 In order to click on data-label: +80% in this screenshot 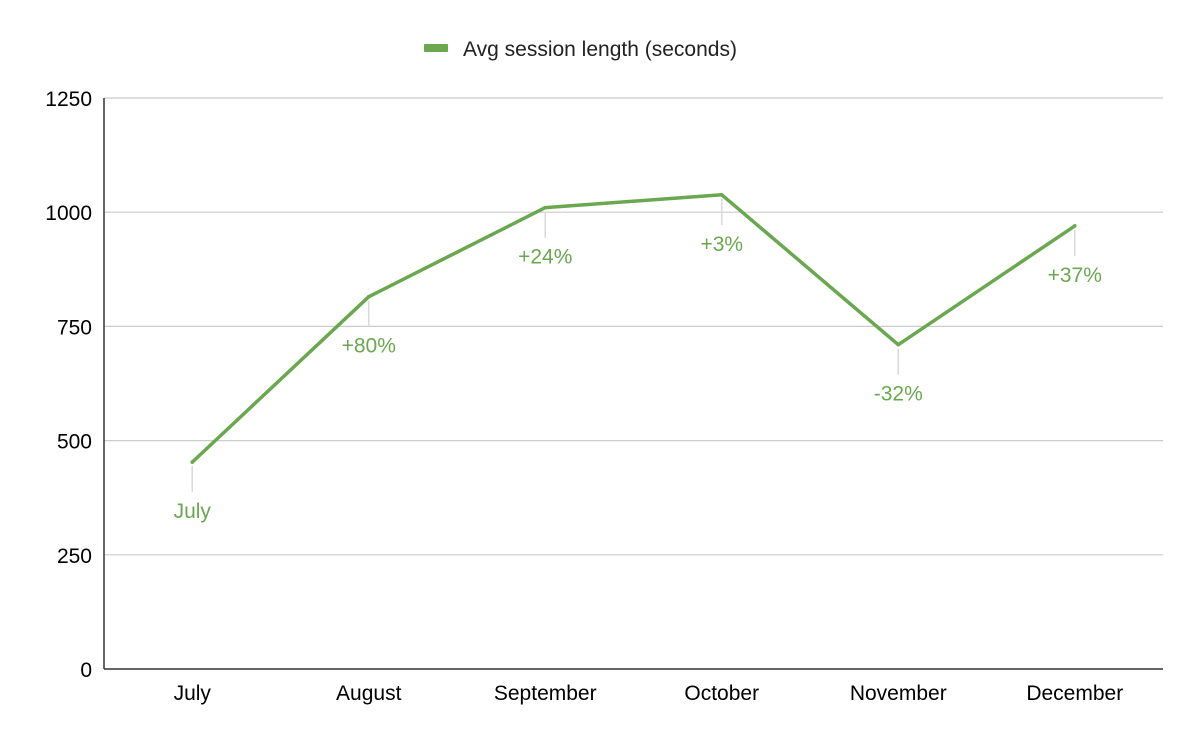, I will do `click(369, 346)`.